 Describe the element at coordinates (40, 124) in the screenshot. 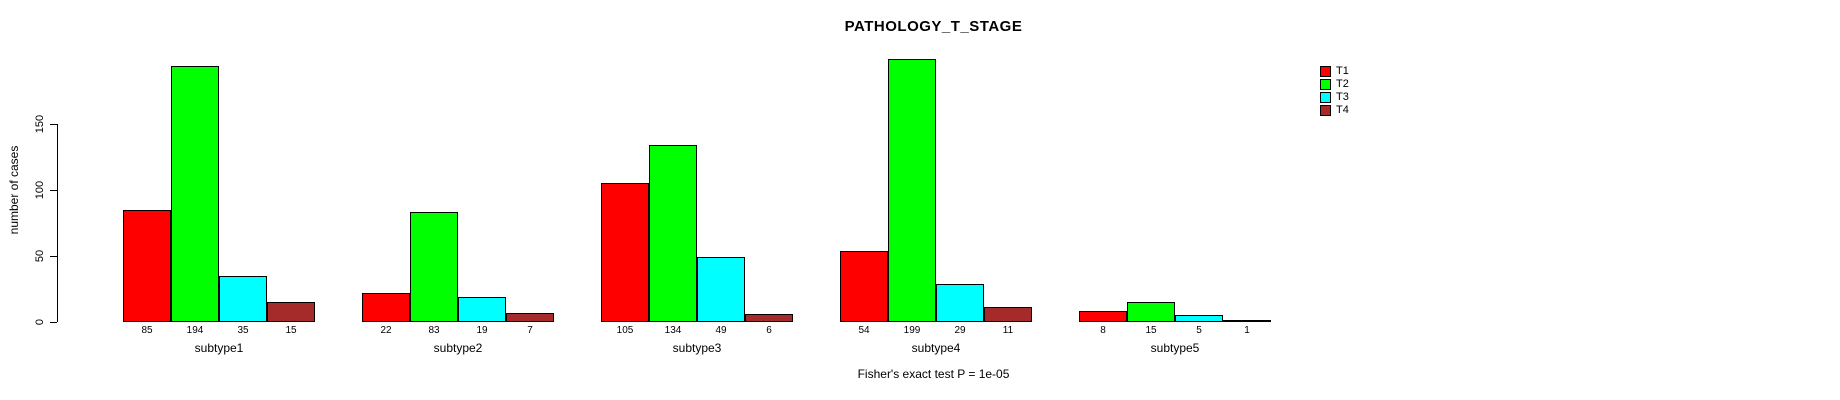

I see `y-tick-label-150: 150` at that location.